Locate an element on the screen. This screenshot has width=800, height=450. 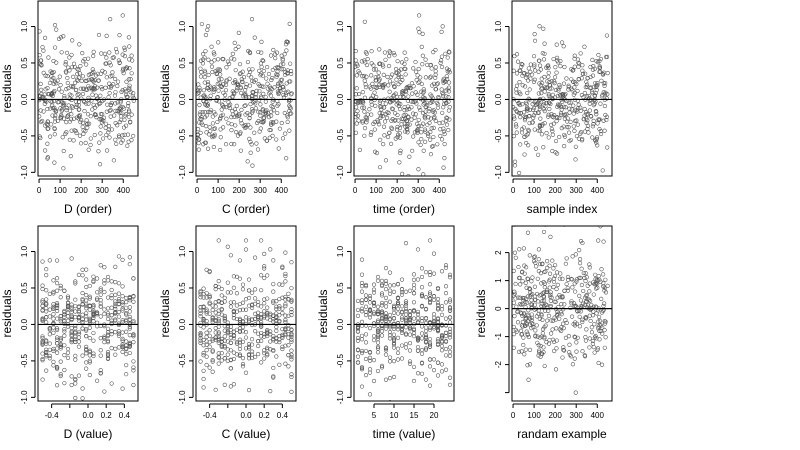
points is located at coordinates (403, 94).